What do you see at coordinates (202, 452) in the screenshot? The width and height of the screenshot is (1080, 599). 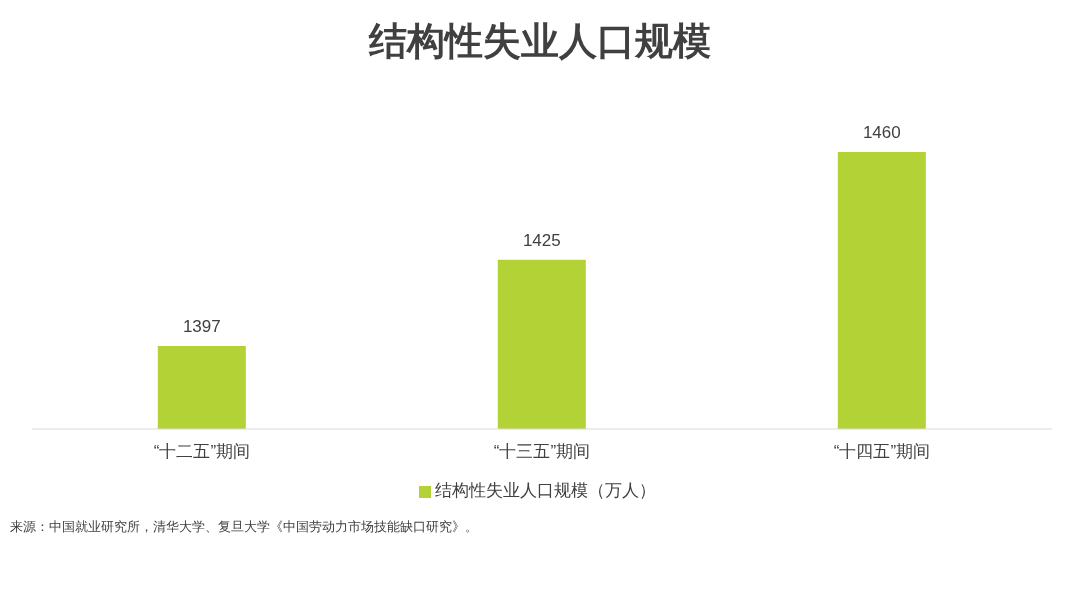 I see `x-tick-label: “十二五”期间` at bounding box center [202, 452].